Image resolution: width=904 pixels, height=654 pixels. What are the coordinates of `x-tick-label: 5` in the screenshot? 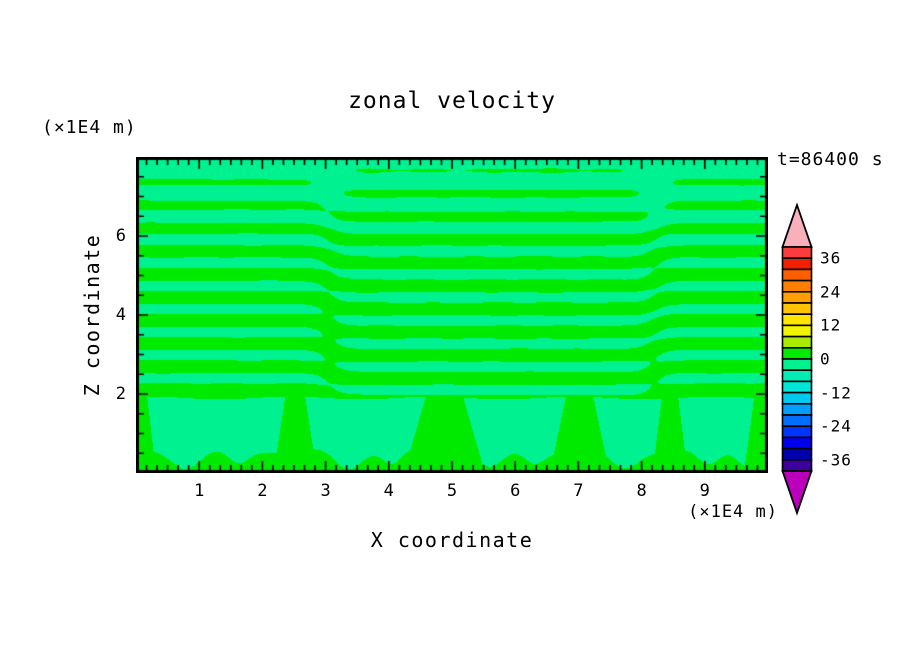 It's located at (452, 491).